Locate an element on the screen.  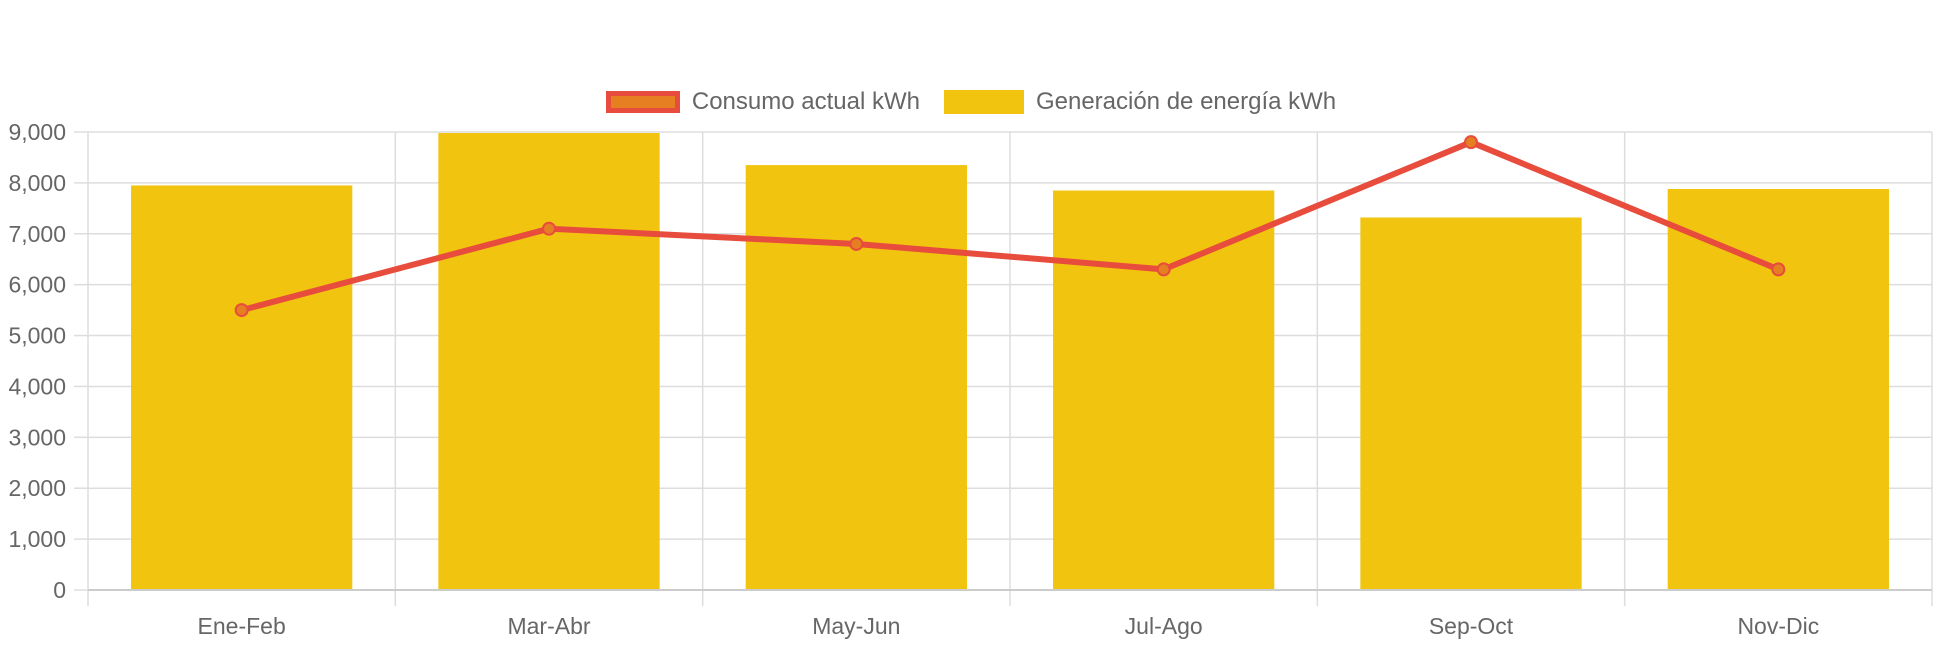
y-tick-label: 9,000 is located at coordinates (37, 132).